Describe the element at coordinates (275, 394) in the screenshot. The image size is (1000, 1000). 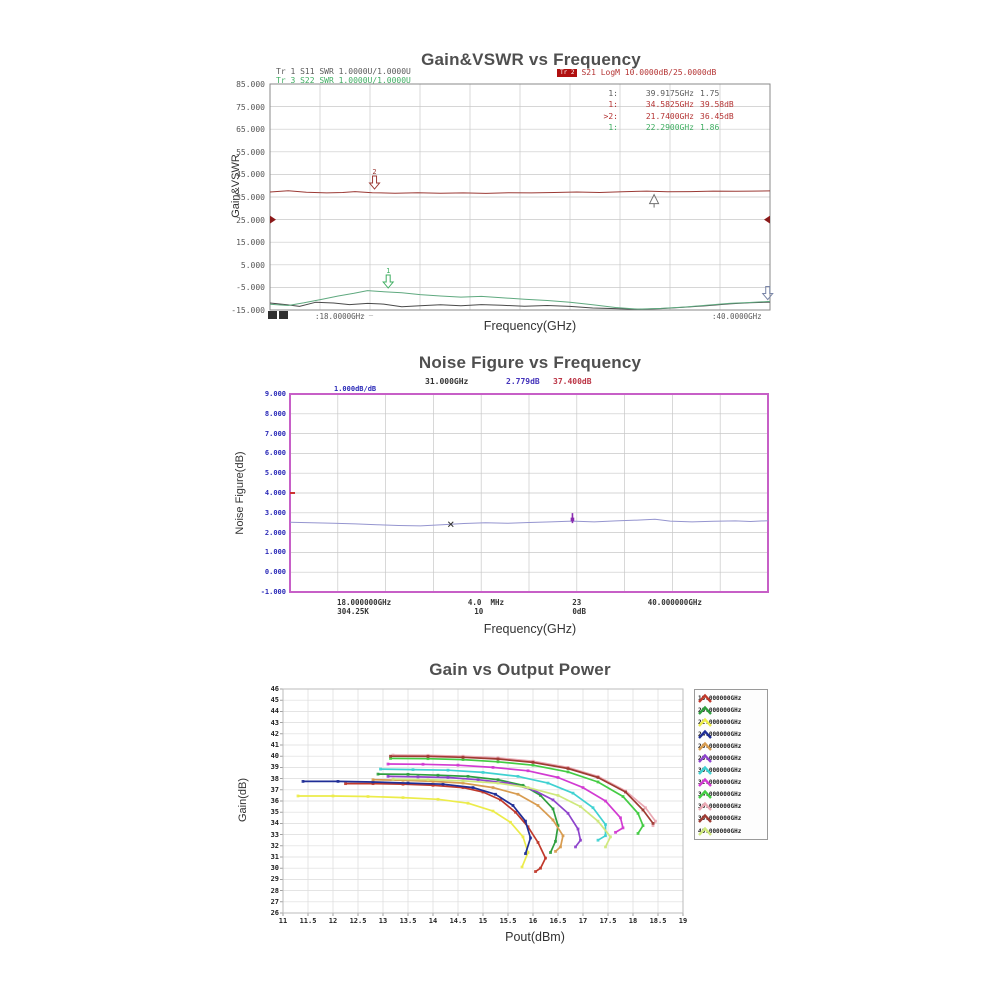
I see `y-tick-label: 9.000` at that location.